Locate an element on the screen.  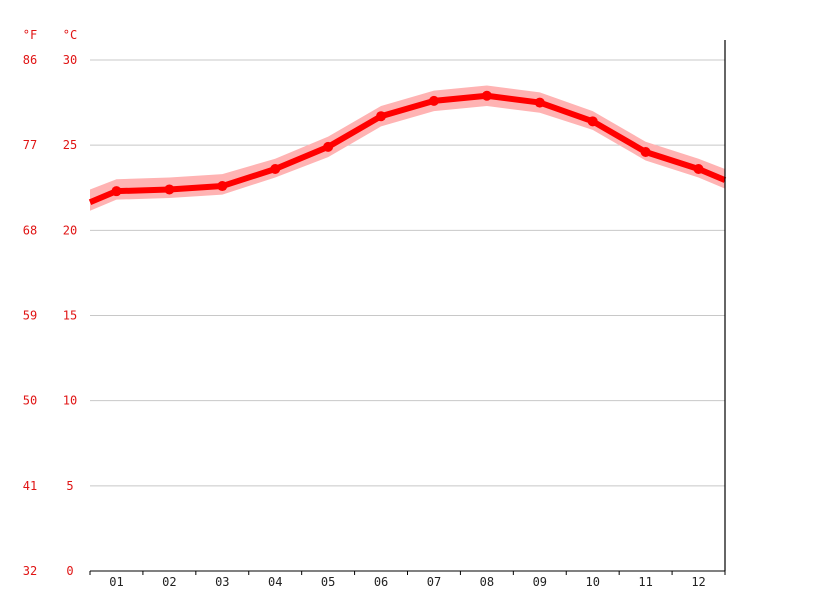
x-tick-label: 01 is located at coordinates (116, 582).